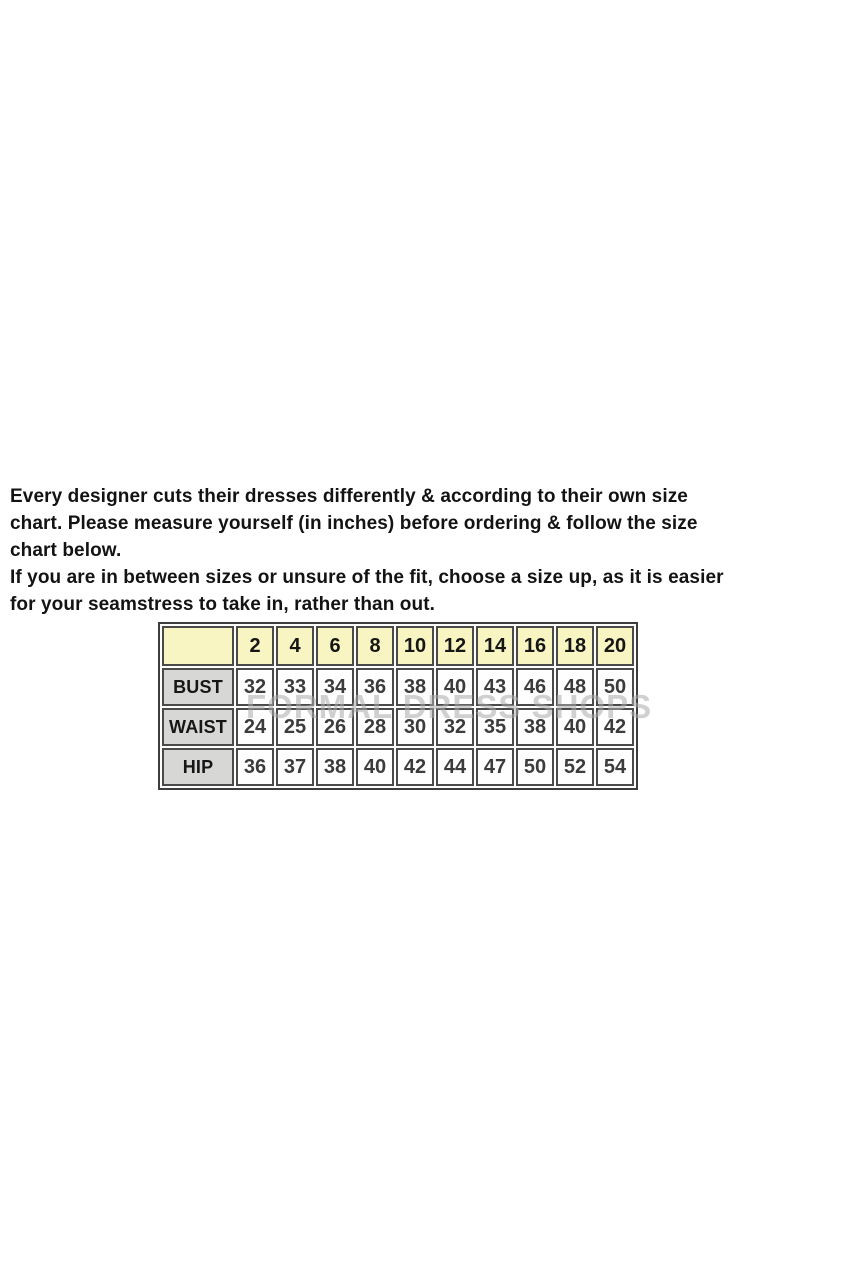 This screenshot has width=853, height=1280. I want to click on size-header-cell: 16, so click(535, 646).